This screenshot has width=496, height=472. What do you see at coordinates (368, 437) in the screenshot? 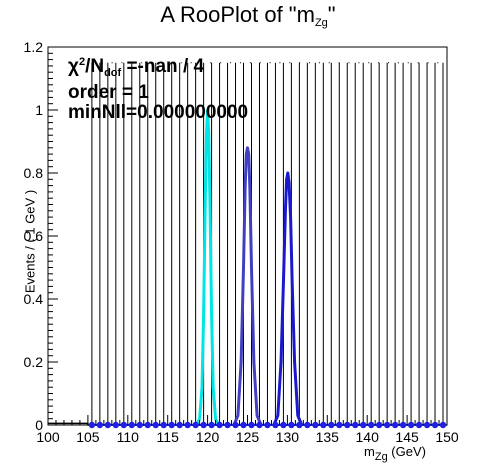
I see `x-tick-label-8: 140` at bounding box center [368, 437].